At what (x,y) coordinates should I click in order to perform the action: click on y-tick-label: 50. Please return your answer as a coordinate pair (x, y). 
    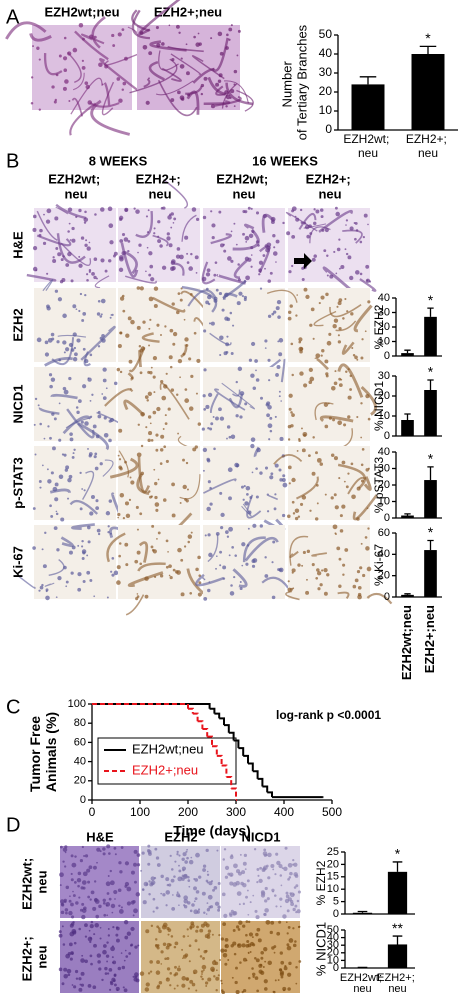
    Looking at the image, I should click on (333, 930).